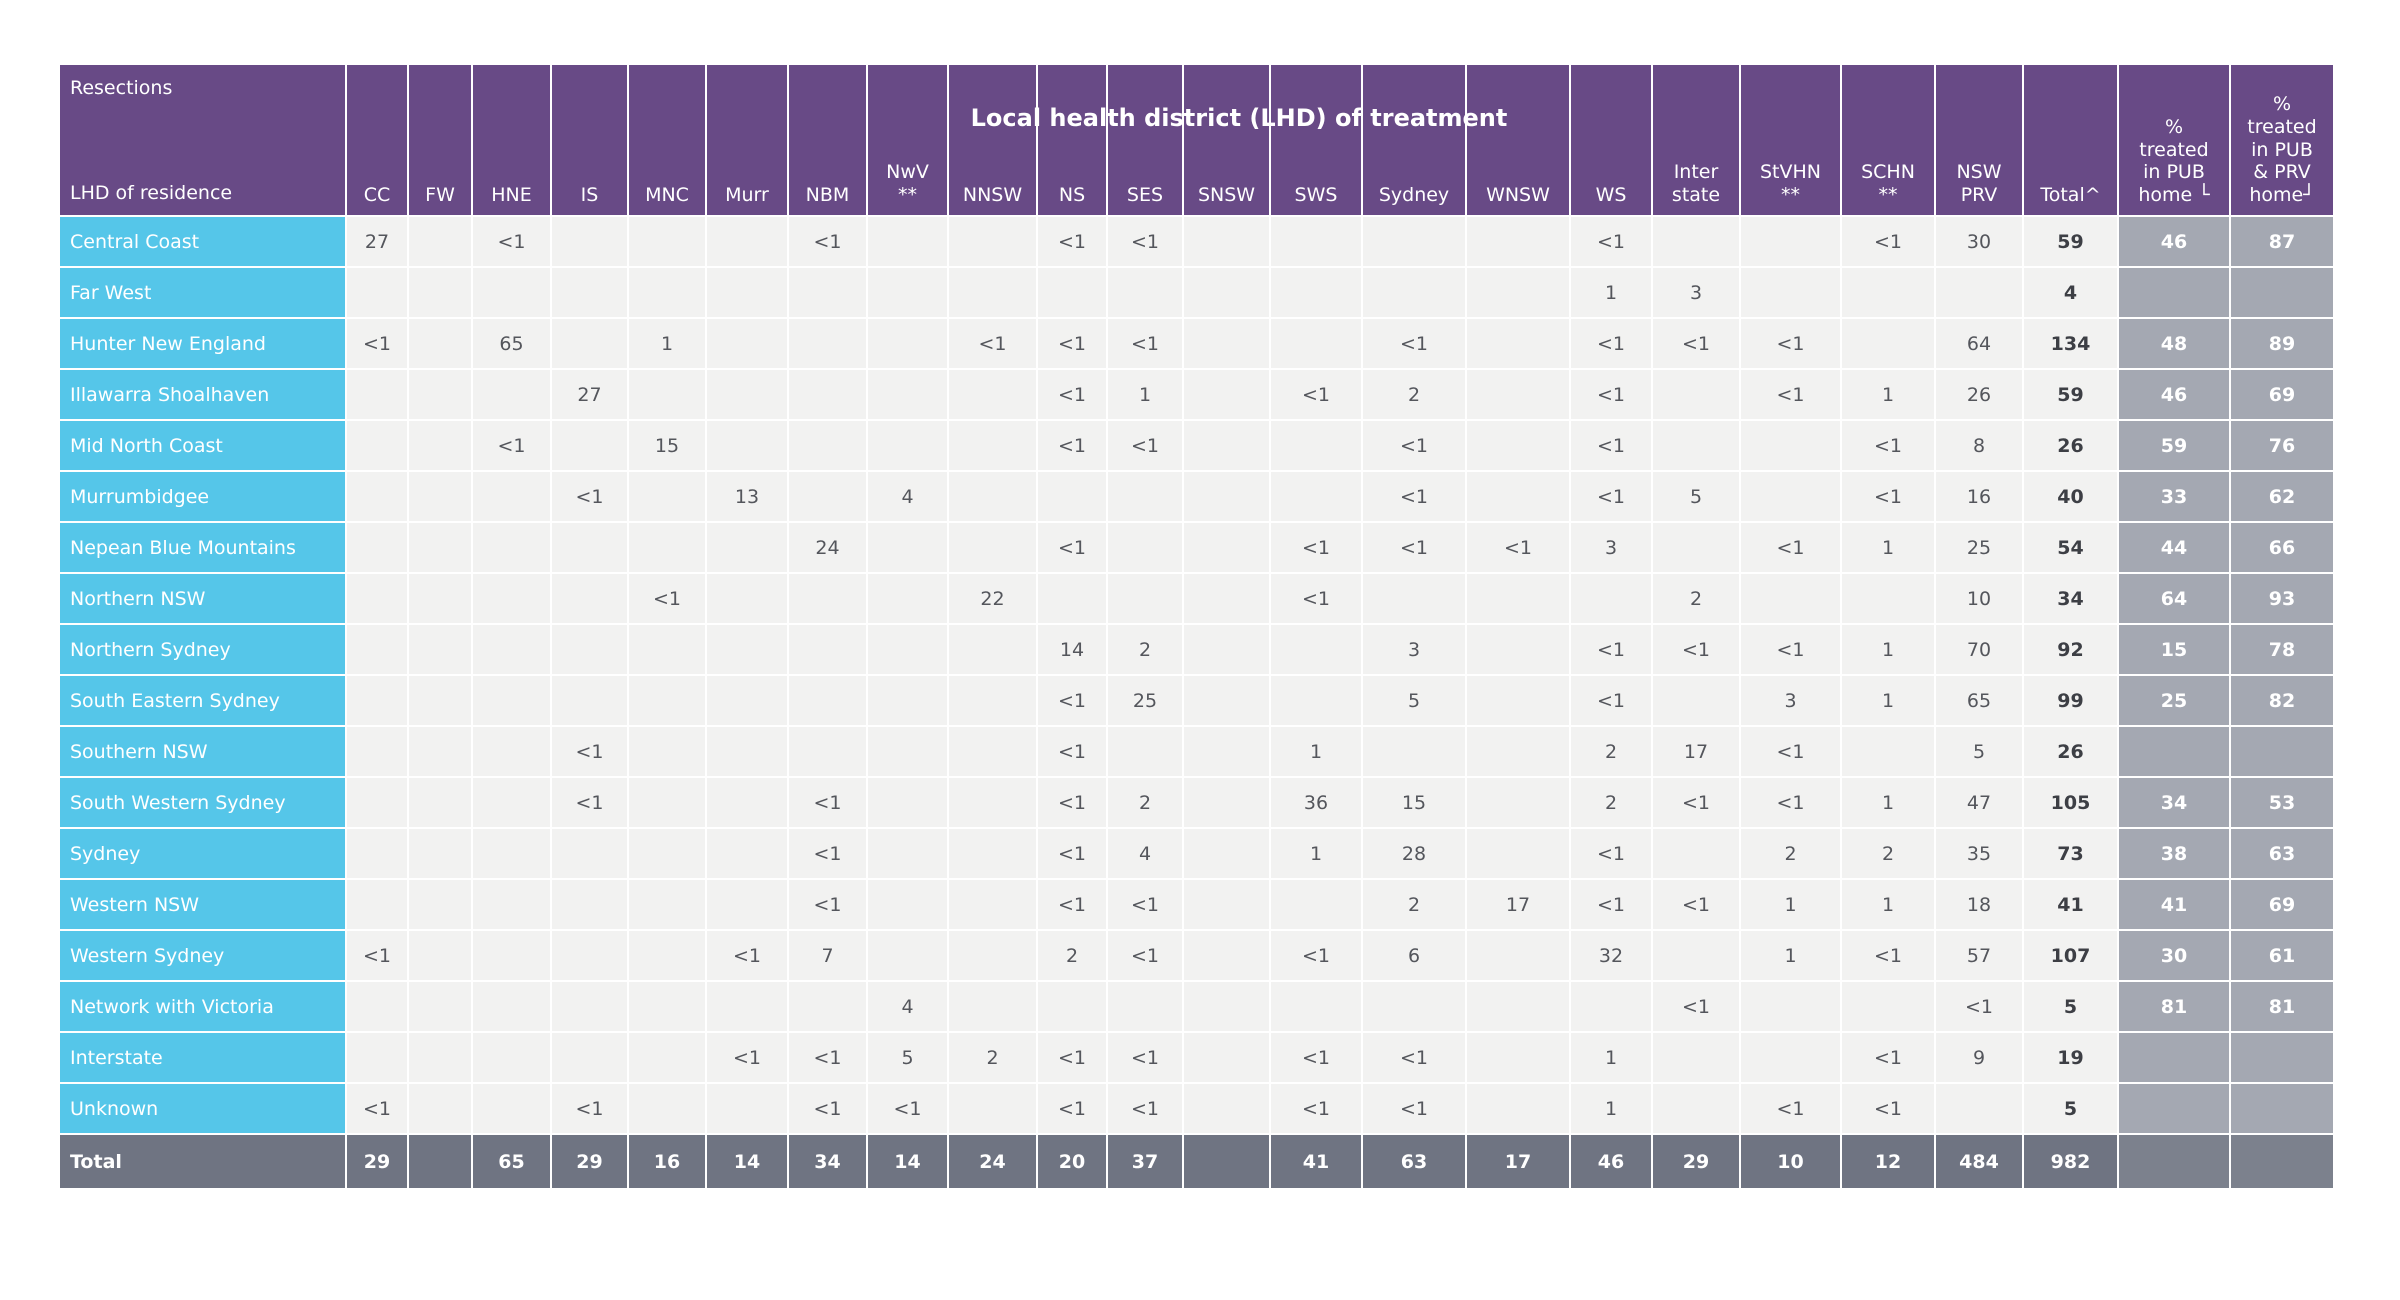 Image resolution: width=2400 pixels, height=1300 pixels. Describe the element at coordinates (1518, 853) in the screenshot. I see `cell-sydney-wnsw` at that location.